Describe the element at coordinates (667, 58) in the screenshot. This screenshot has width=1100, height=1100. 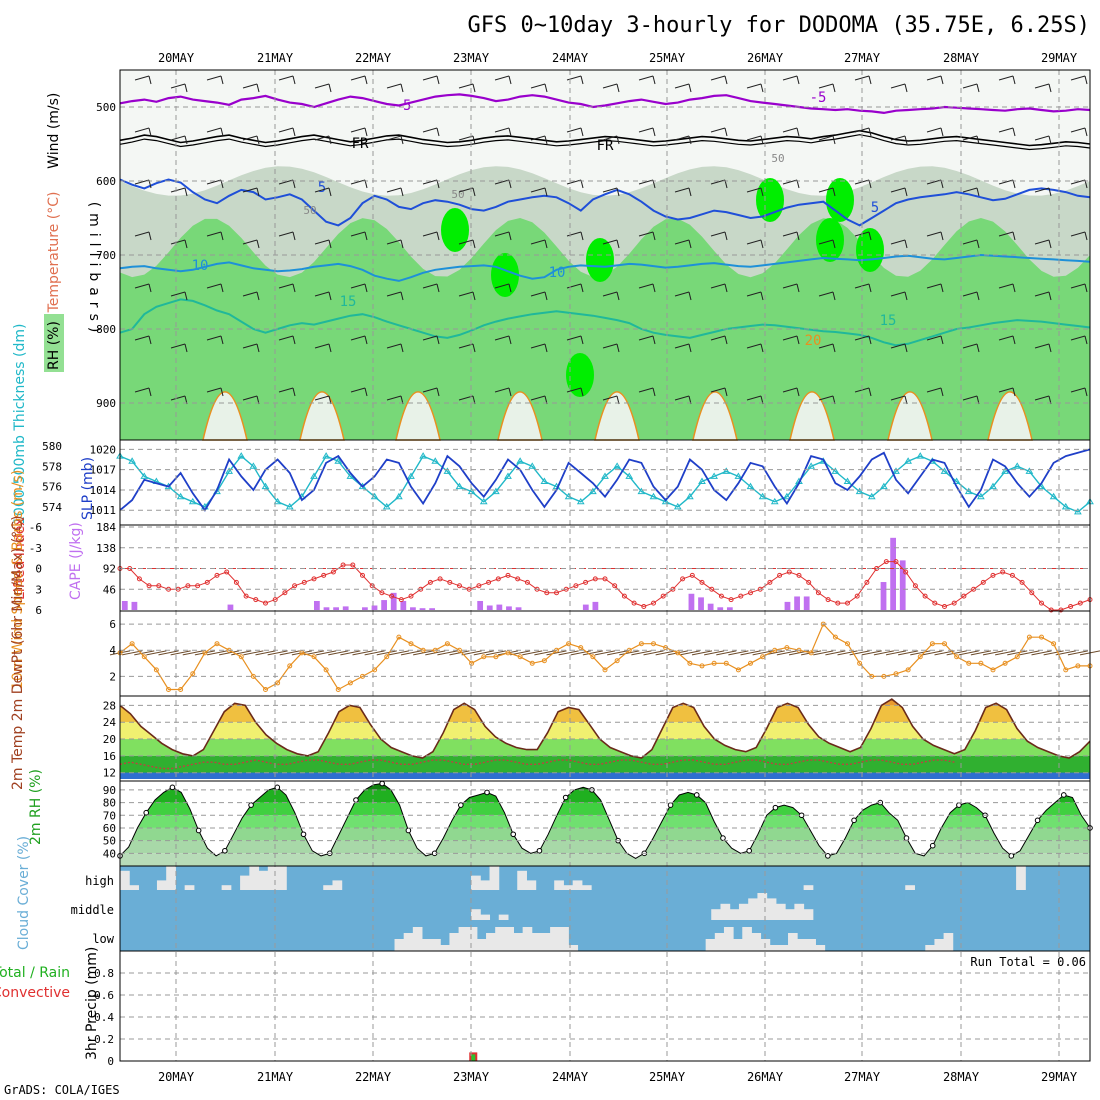
I see `day-label-top: 25MAY` at that location.